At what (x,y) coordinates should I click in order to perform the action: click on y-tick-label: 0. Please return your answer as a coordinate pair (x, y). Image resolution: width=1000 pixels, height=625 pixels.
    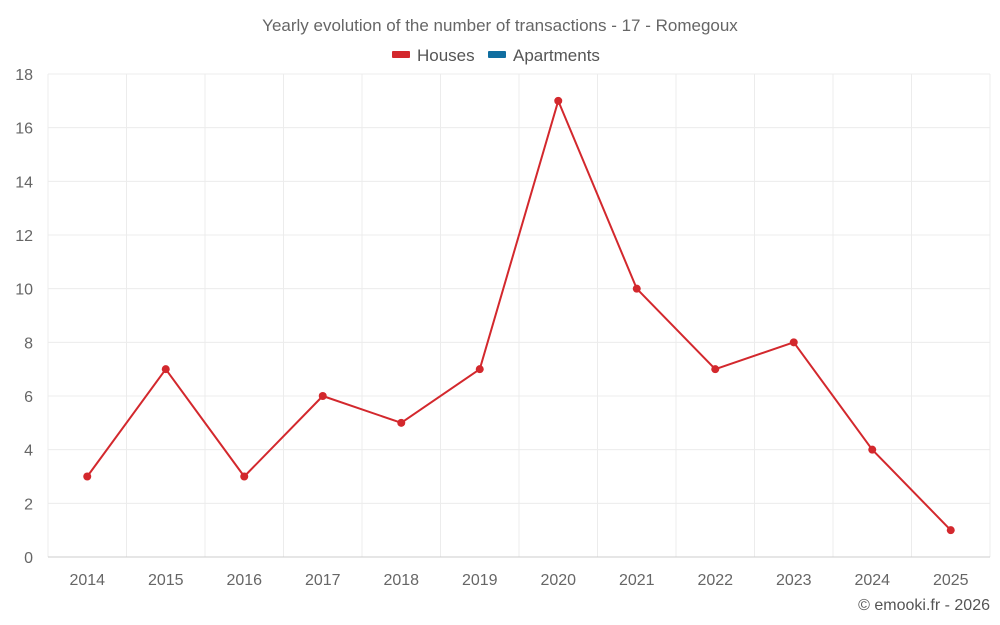
    Looking at the image, I should click on (28, 558).